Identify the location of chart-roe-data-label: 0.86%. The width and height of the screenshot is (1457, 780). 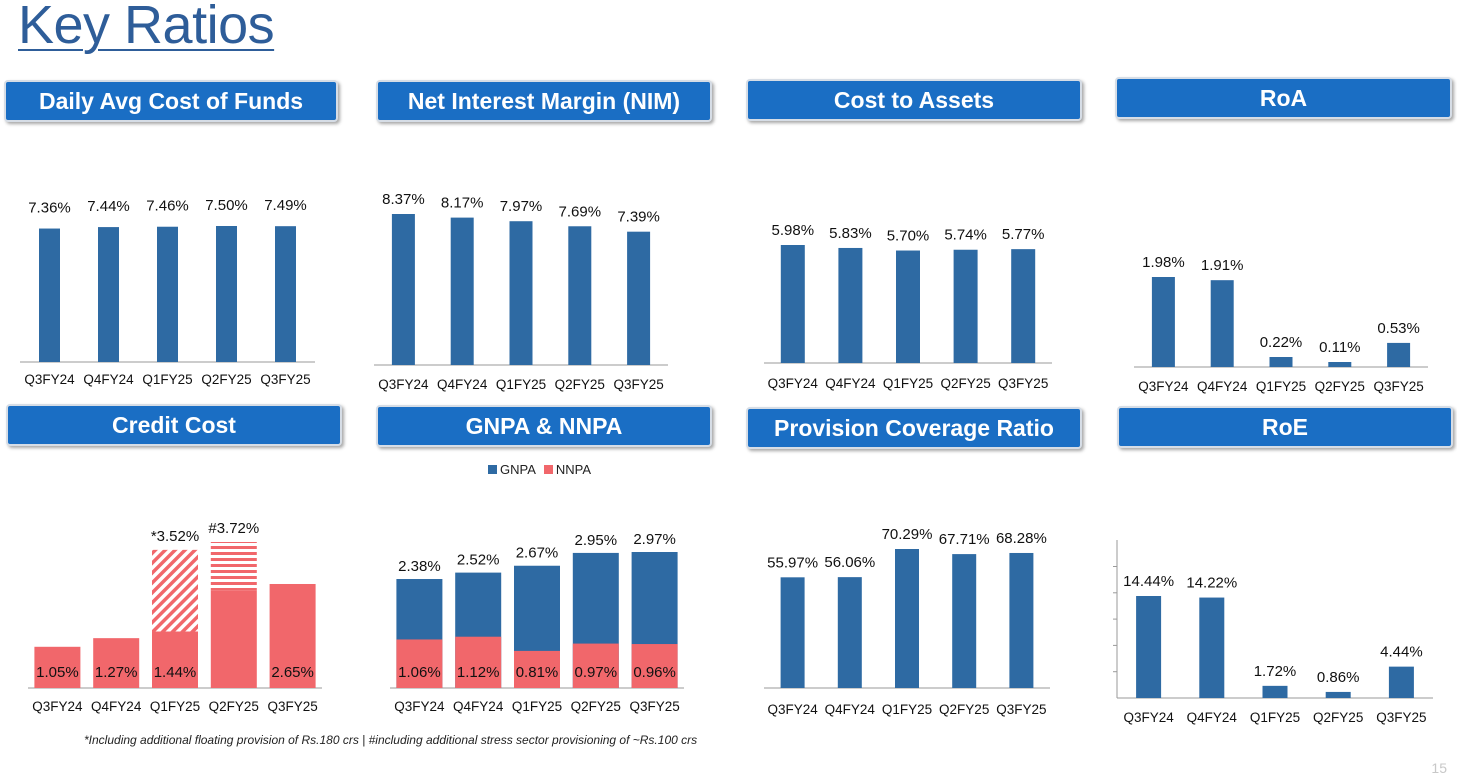
(1338, 677).